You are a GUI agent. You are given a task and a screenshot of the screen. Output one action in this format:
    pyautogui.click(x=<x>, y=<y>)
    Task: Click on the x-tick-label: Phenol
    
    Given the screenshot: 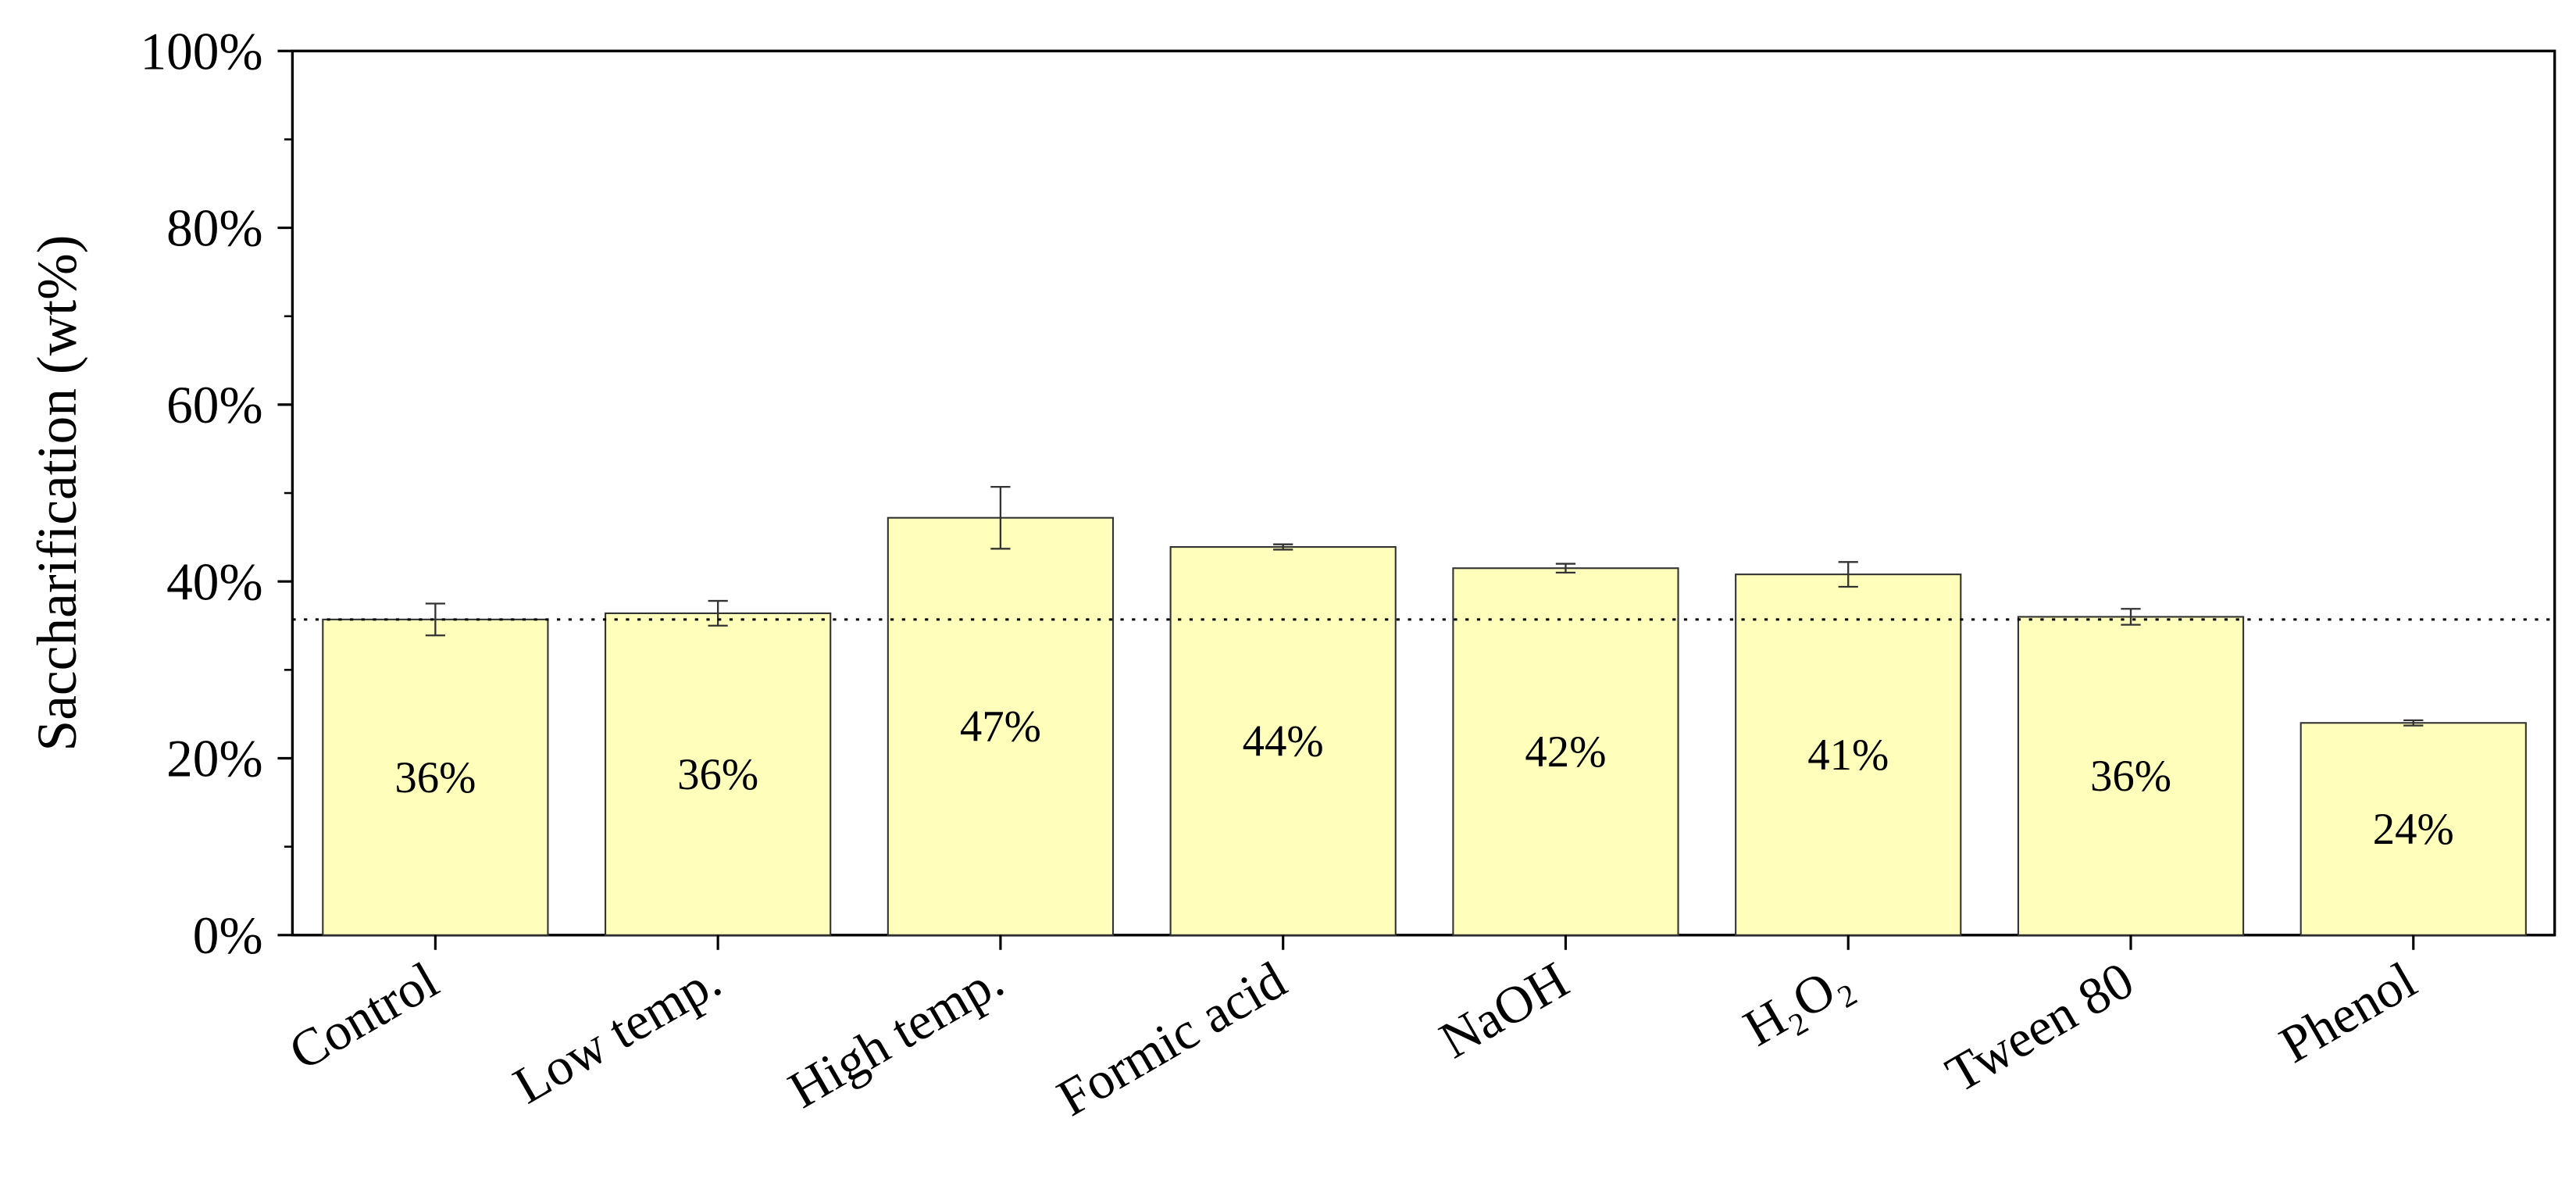 What is the action you would take?
    pyautogui.click(x=2347, y=1012)
    